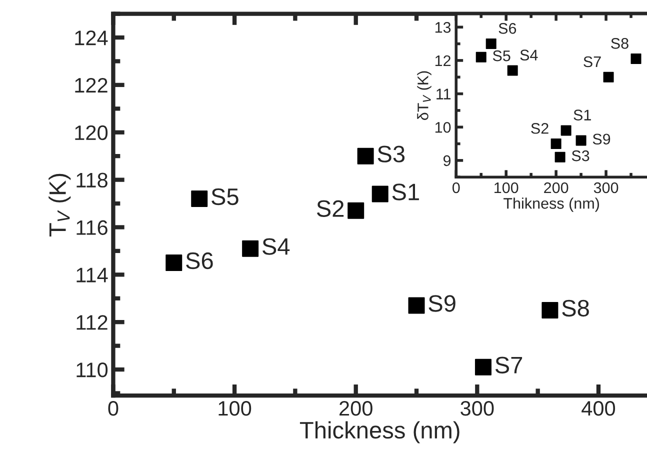 Image resolution: width=647 pixels, height=460 pixels. I want to click on x-tick-label: 400, so click(599, 408).